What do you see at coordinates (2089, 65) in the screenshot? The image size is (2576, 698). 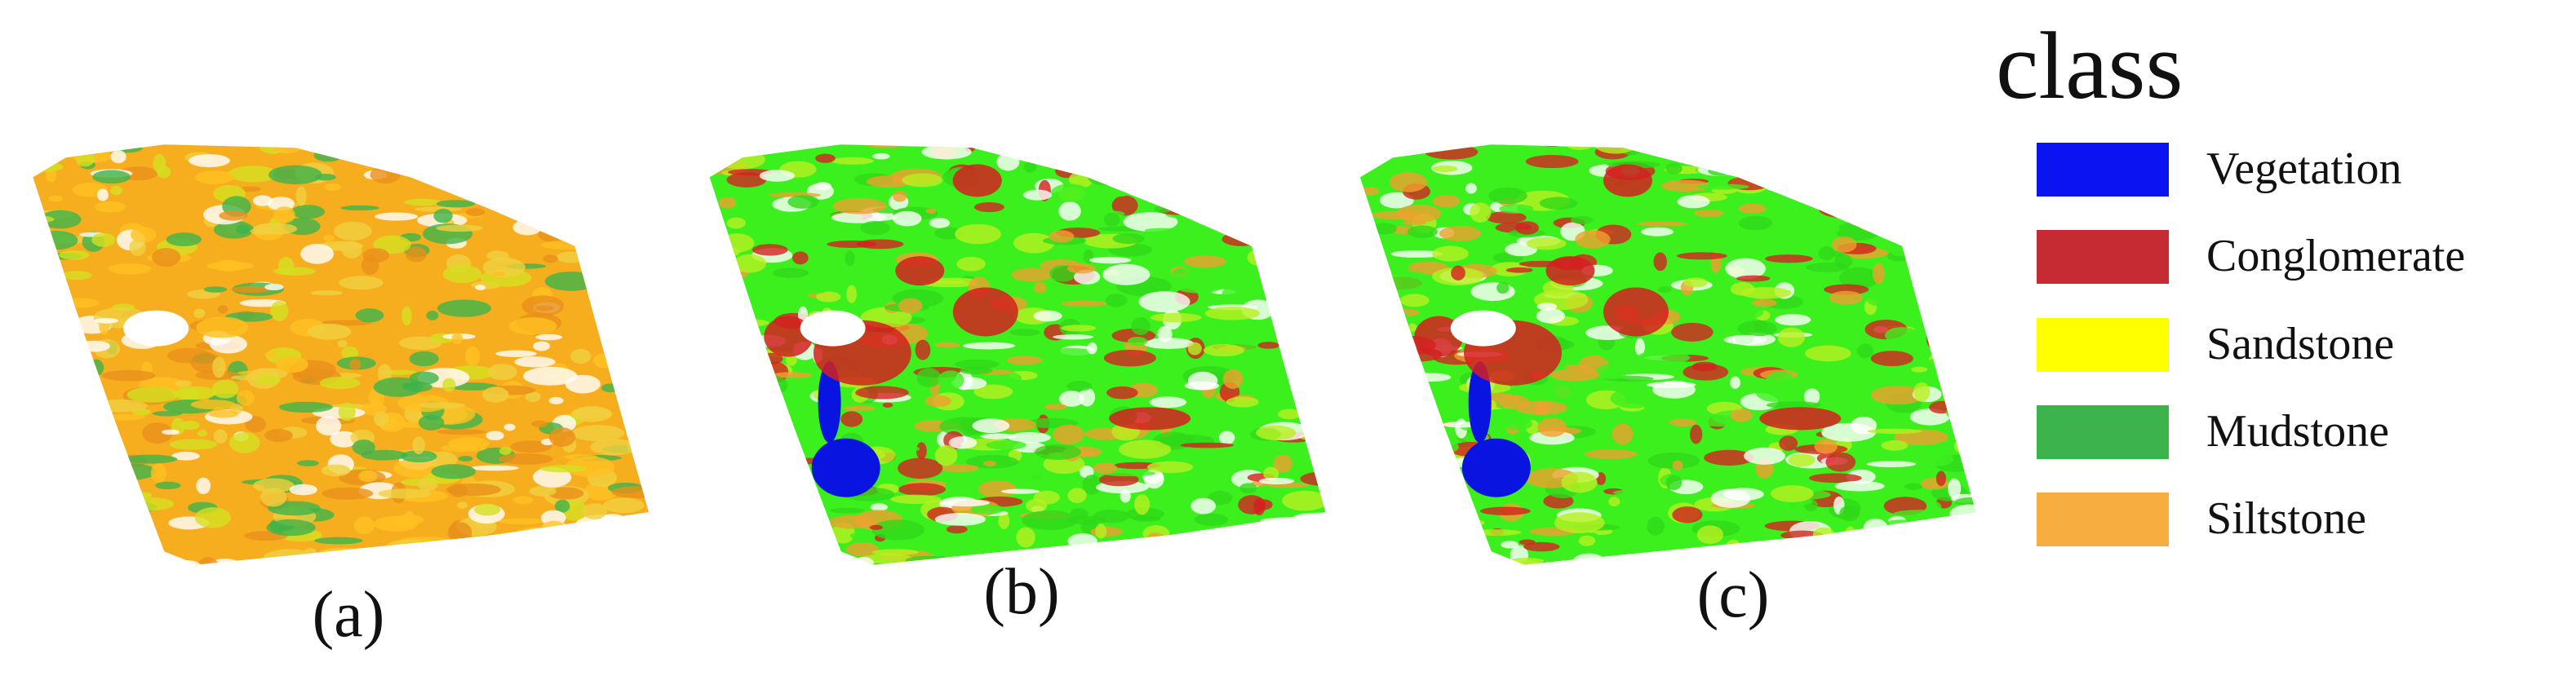 I see `legend-title: class` at bounding box center [2089, 65].